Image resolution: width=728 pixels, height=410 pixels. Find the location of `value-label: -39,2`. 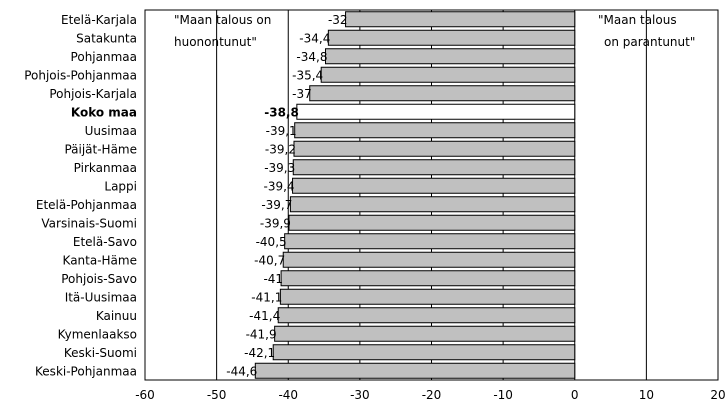

value-label: -39,2 is located at coordinates (280, 149).